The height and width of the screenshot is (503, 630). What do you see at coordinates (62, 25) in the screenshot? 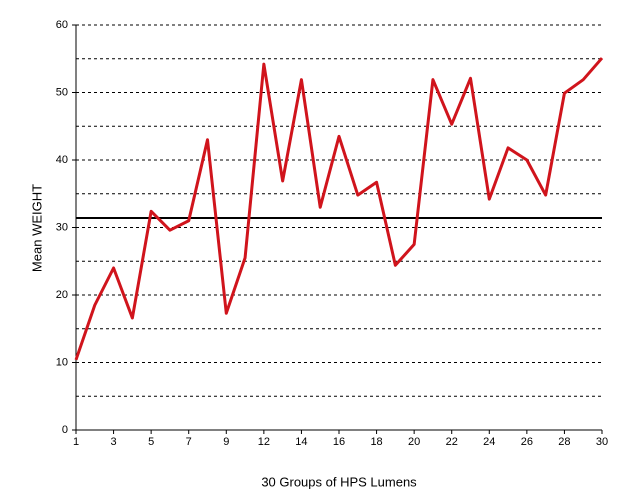
I see `y-tick-label: 60` at bounding box center [62, 25].